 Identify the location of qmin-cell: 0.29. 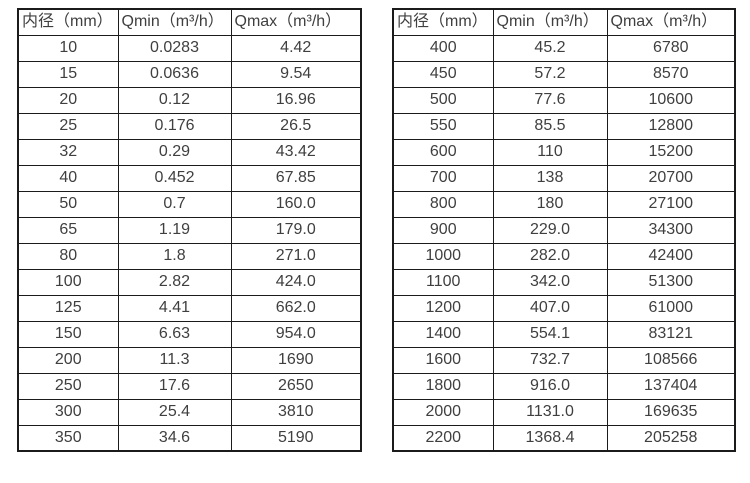
(174, 152).